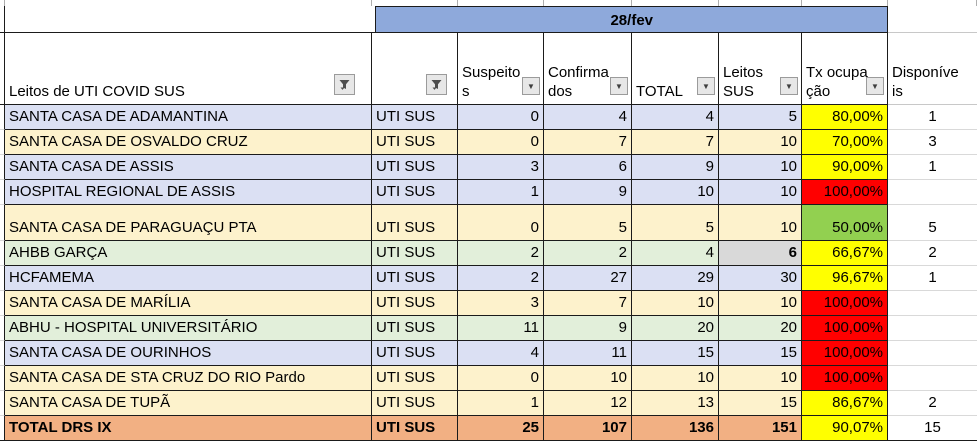 Image resolution: width=977 pixels, height=447 pixels. Describe the element at coordinates (588, 378) in the screenshot. I see `confirmados-cell: 10` at that location.